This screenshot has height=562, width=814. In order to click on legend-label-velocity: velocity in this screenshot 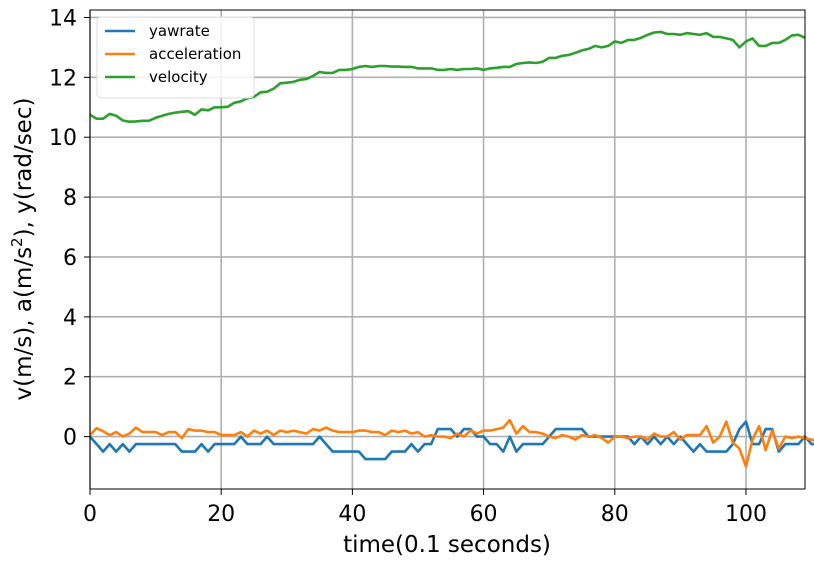, I will do `click(178, 77)`.